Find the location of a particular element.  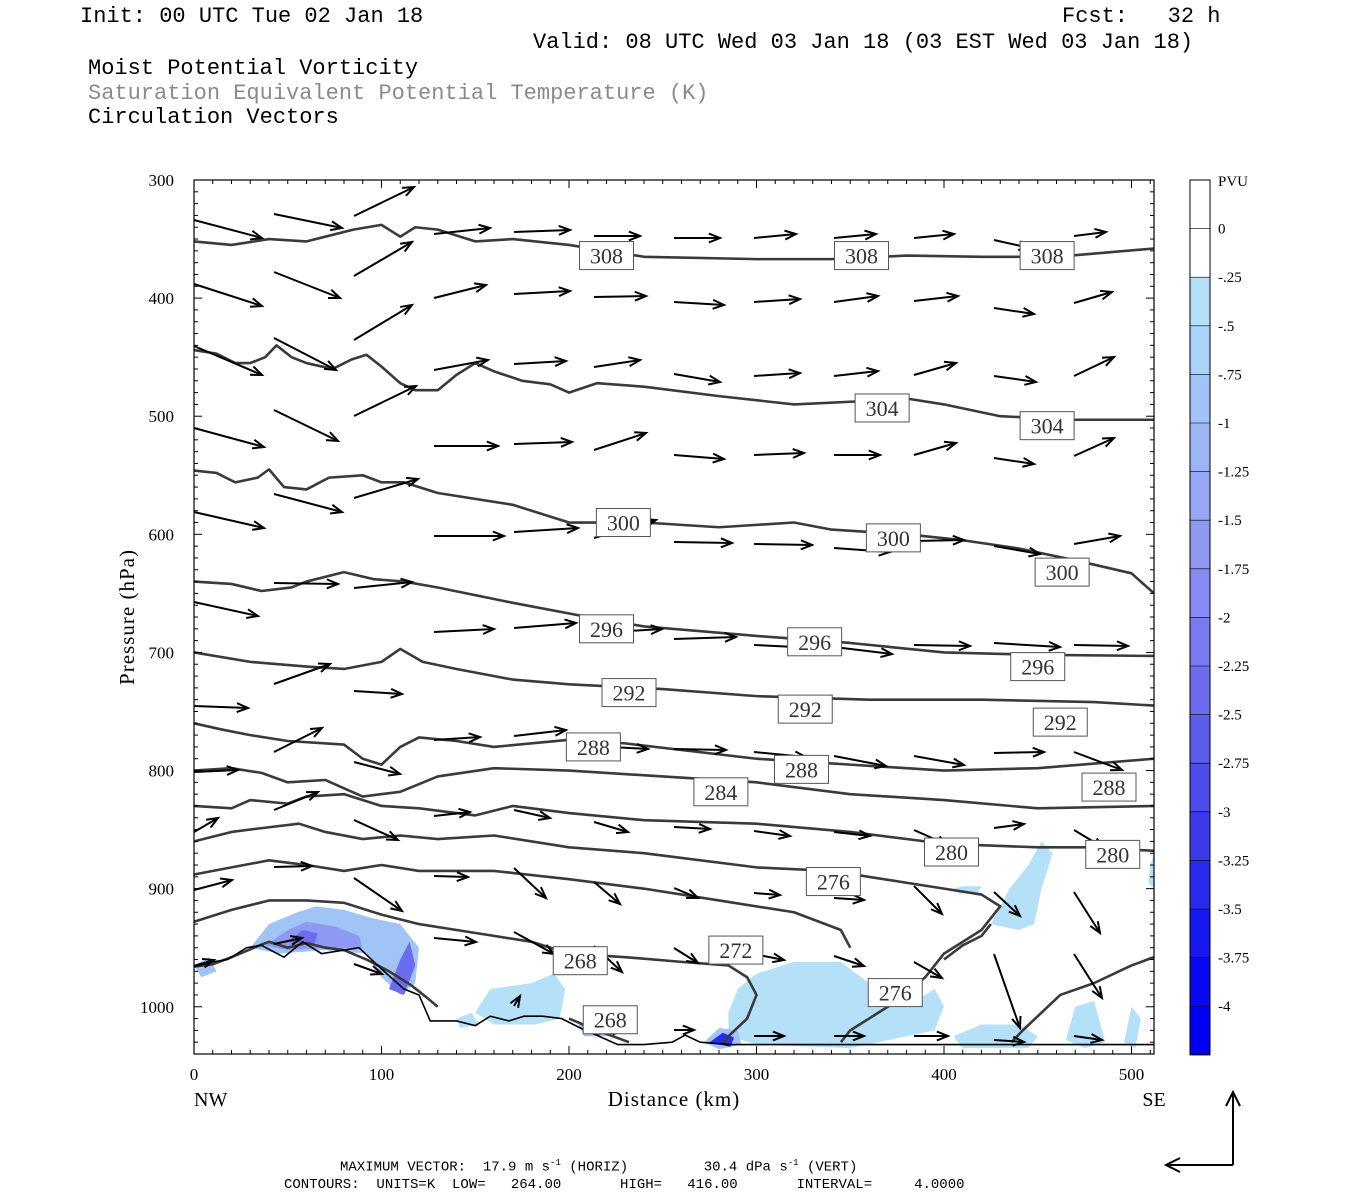

contour-label: 296 is located at coordinates (814, 642).